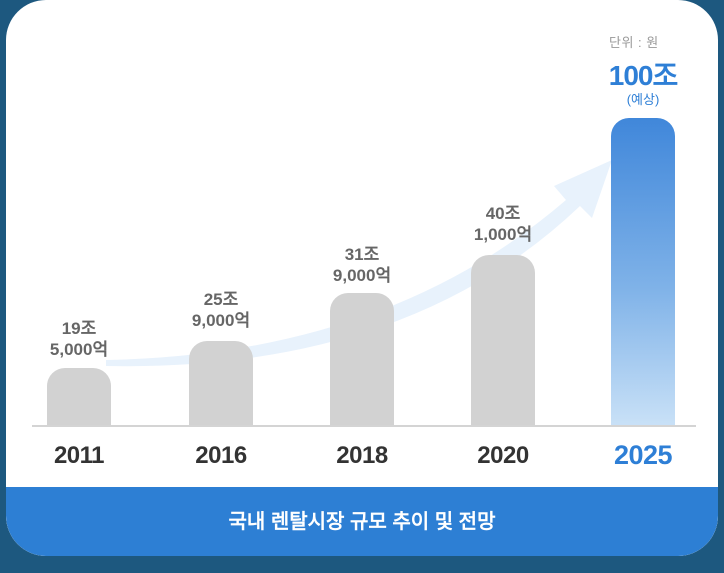 The image size is (724, 573). What do you see at coordinates (643, 455) in the screenshot?
I see `year-label-2025: 2025` at bounding box center [643, 455].